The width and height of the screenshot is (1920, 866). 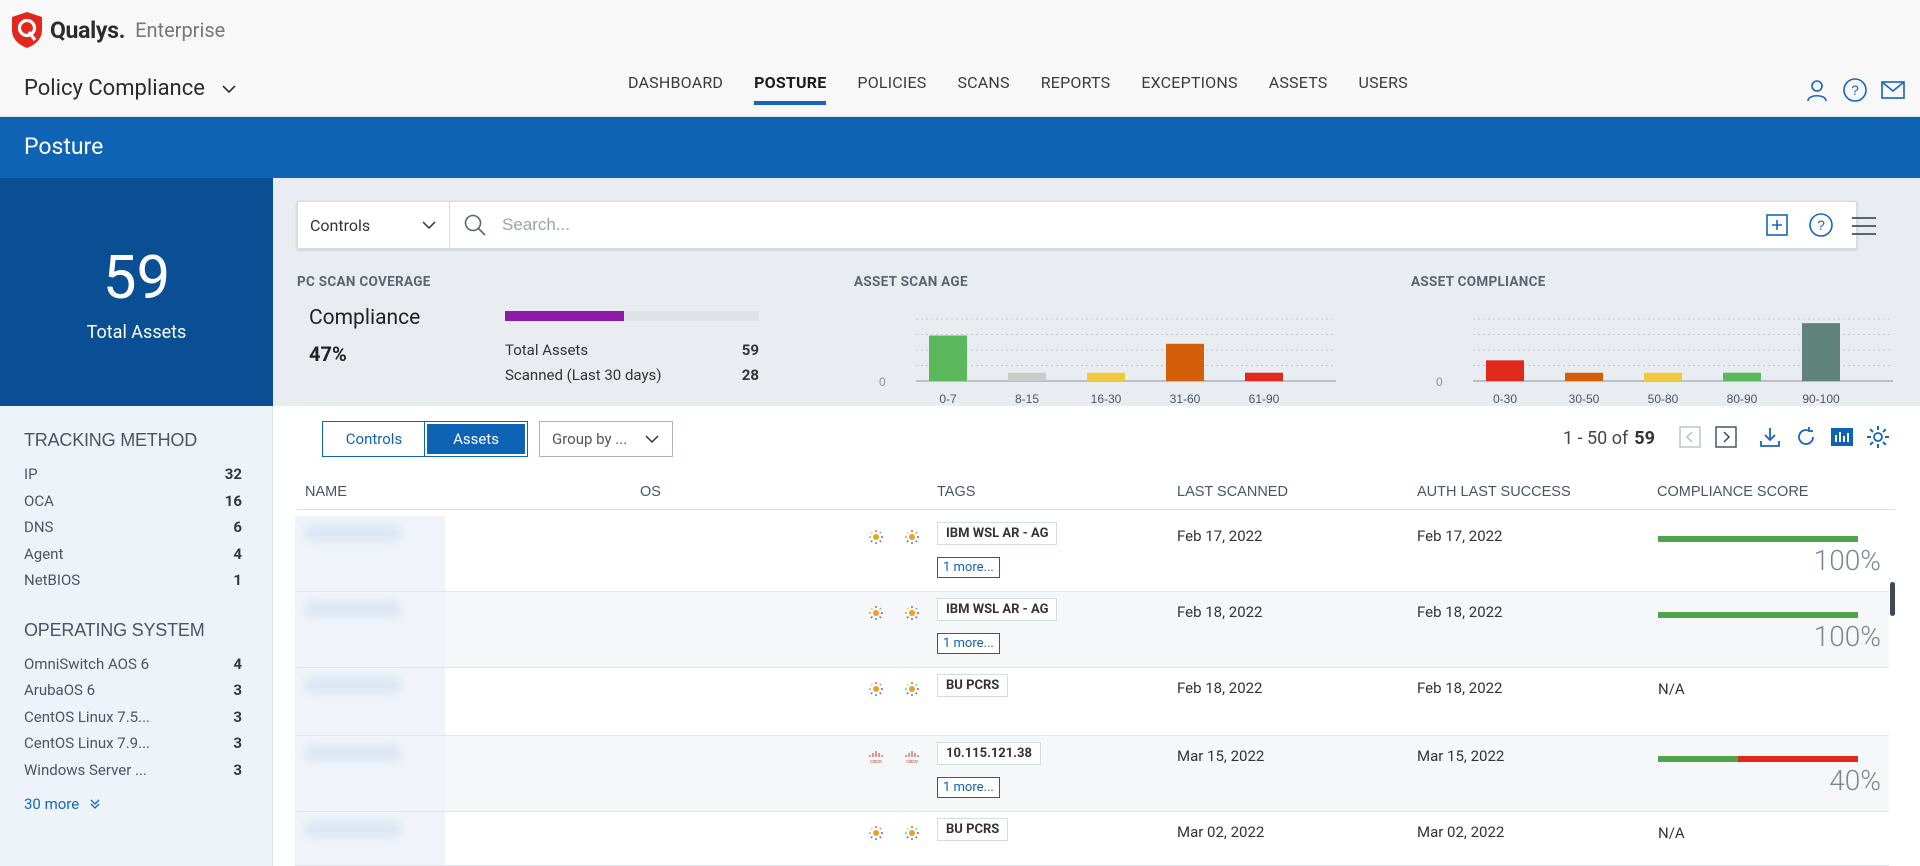 I want to click on coverage-progress-fill, so click(x=565, y=316).